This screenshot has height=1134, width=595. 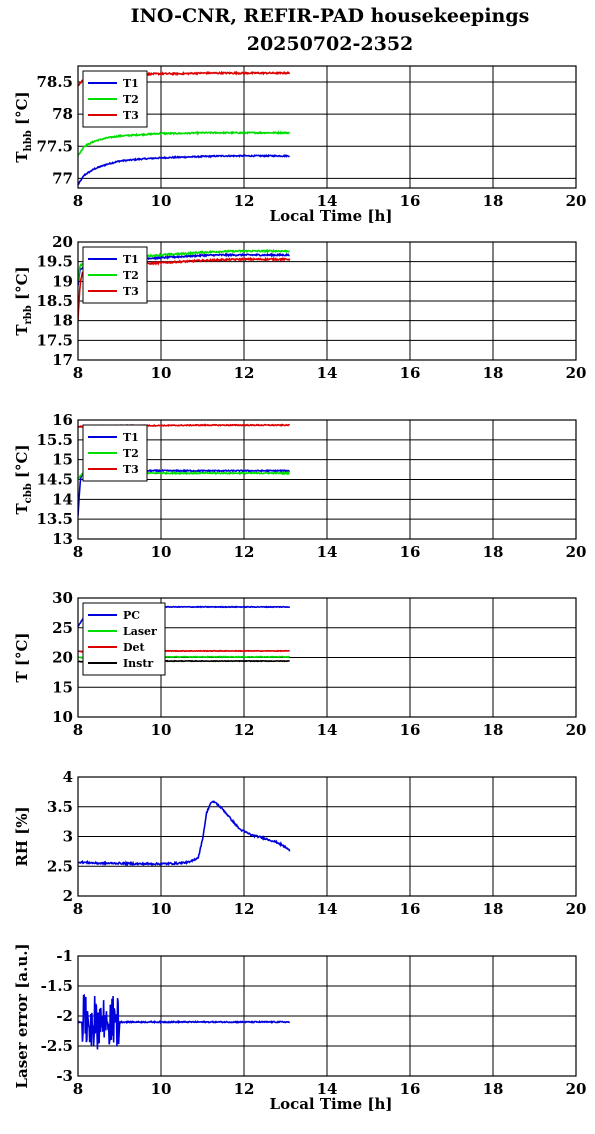 I want to click on y-tick-label: 18.5, so click(x=54, y=301).